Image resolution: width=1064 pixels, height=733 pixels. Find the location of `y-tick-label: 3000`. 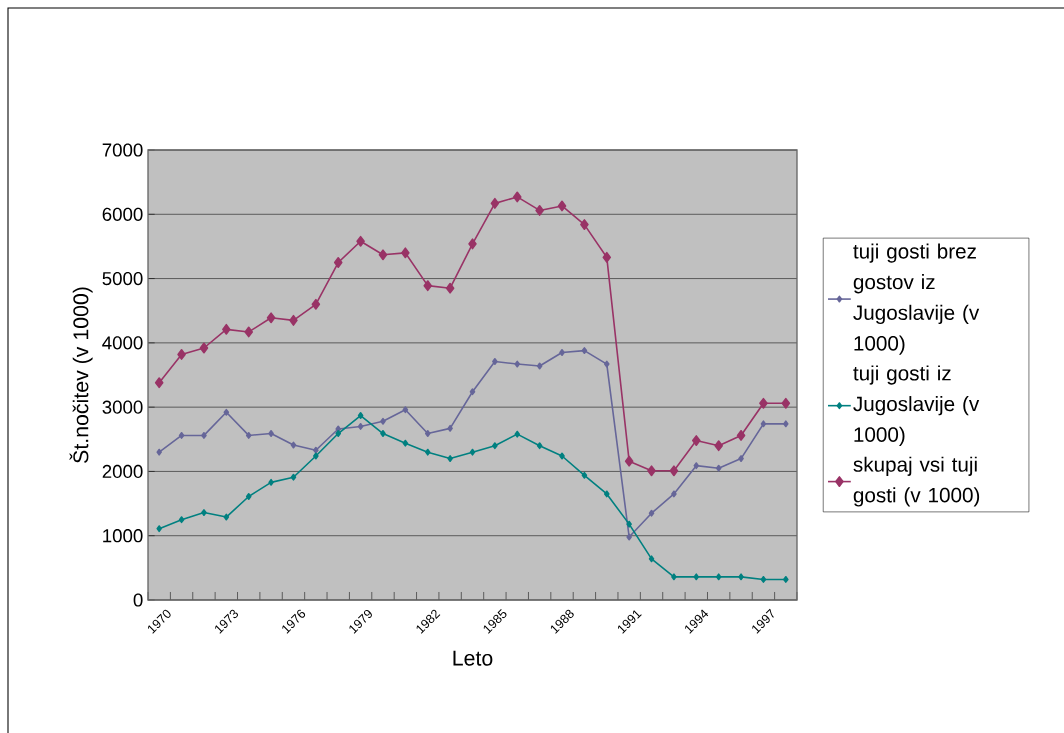

y-tick-label: 3000 is located at coordinates (122, 407).